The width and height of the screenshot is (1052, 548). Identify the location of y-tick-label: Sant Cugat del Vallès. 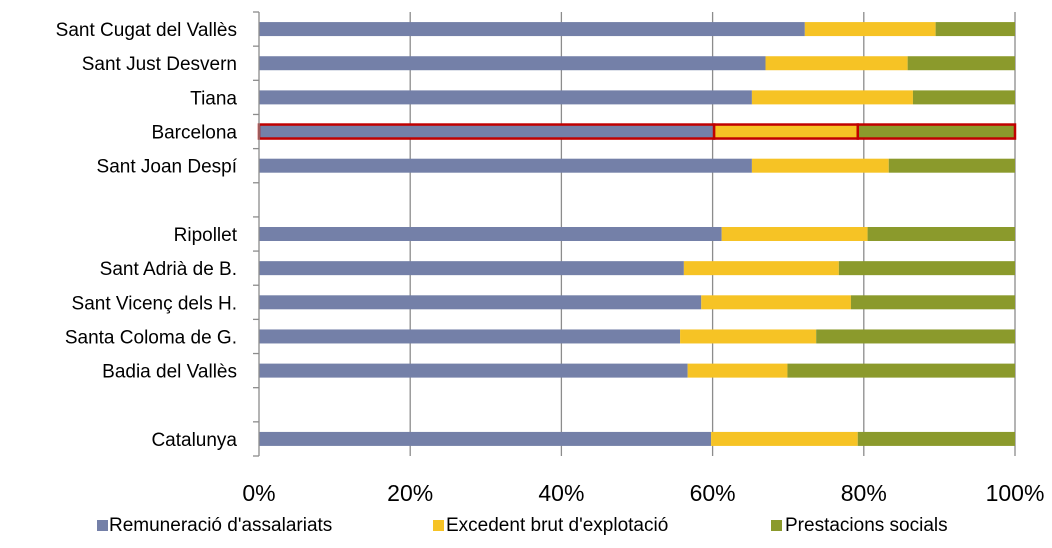
(146, 30).